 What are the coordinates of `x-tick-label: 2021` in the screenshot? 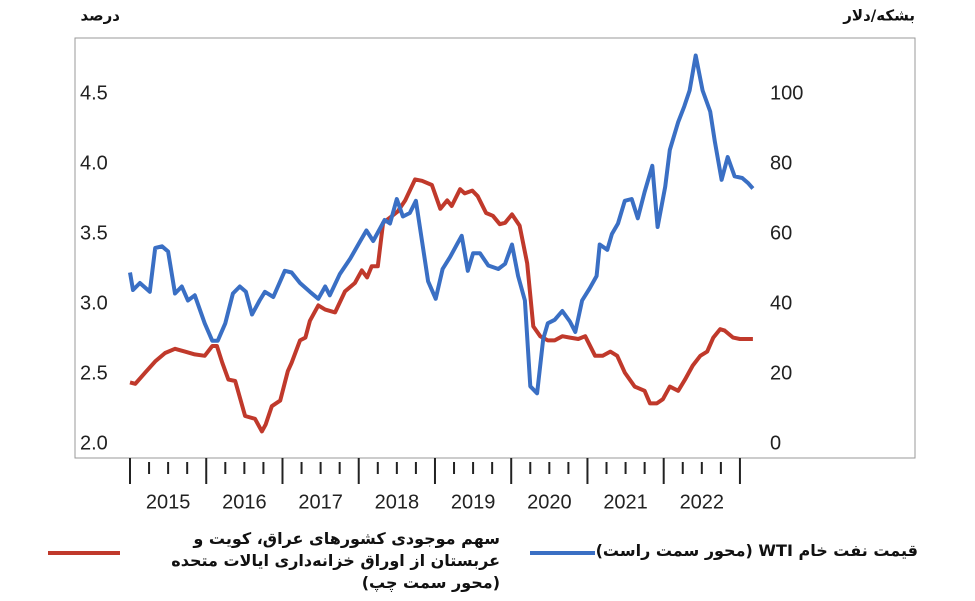 It's located at (625, 502).